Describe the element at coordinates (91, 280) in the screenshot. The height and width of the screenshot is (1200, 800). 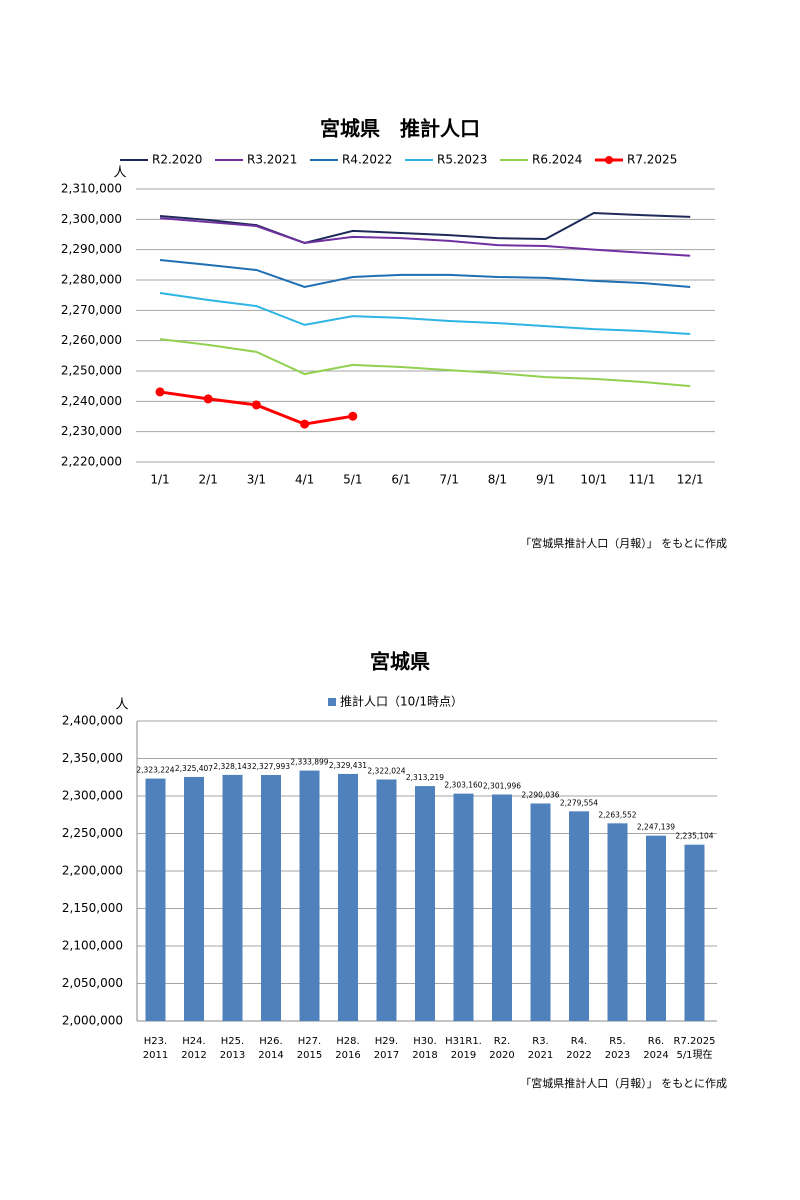
I see `y-tick-label: 2,280,000` at that location.